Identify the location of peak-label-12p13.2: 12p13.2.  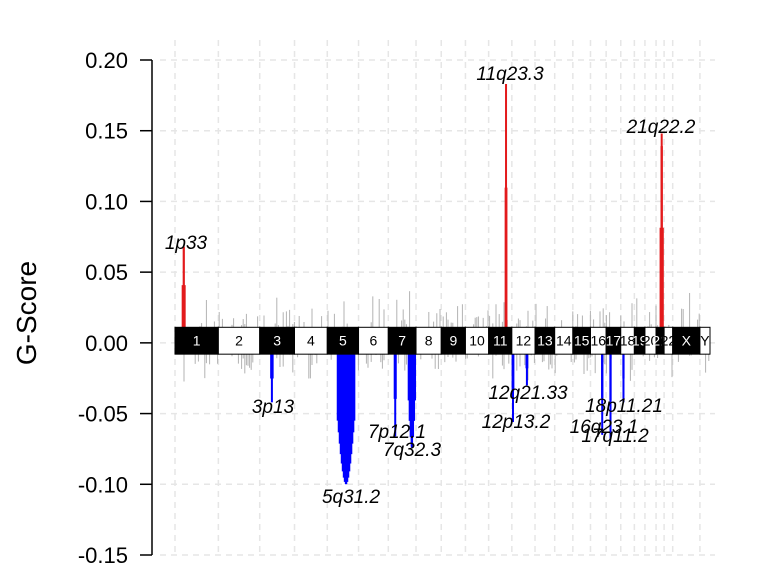
(516, 422).